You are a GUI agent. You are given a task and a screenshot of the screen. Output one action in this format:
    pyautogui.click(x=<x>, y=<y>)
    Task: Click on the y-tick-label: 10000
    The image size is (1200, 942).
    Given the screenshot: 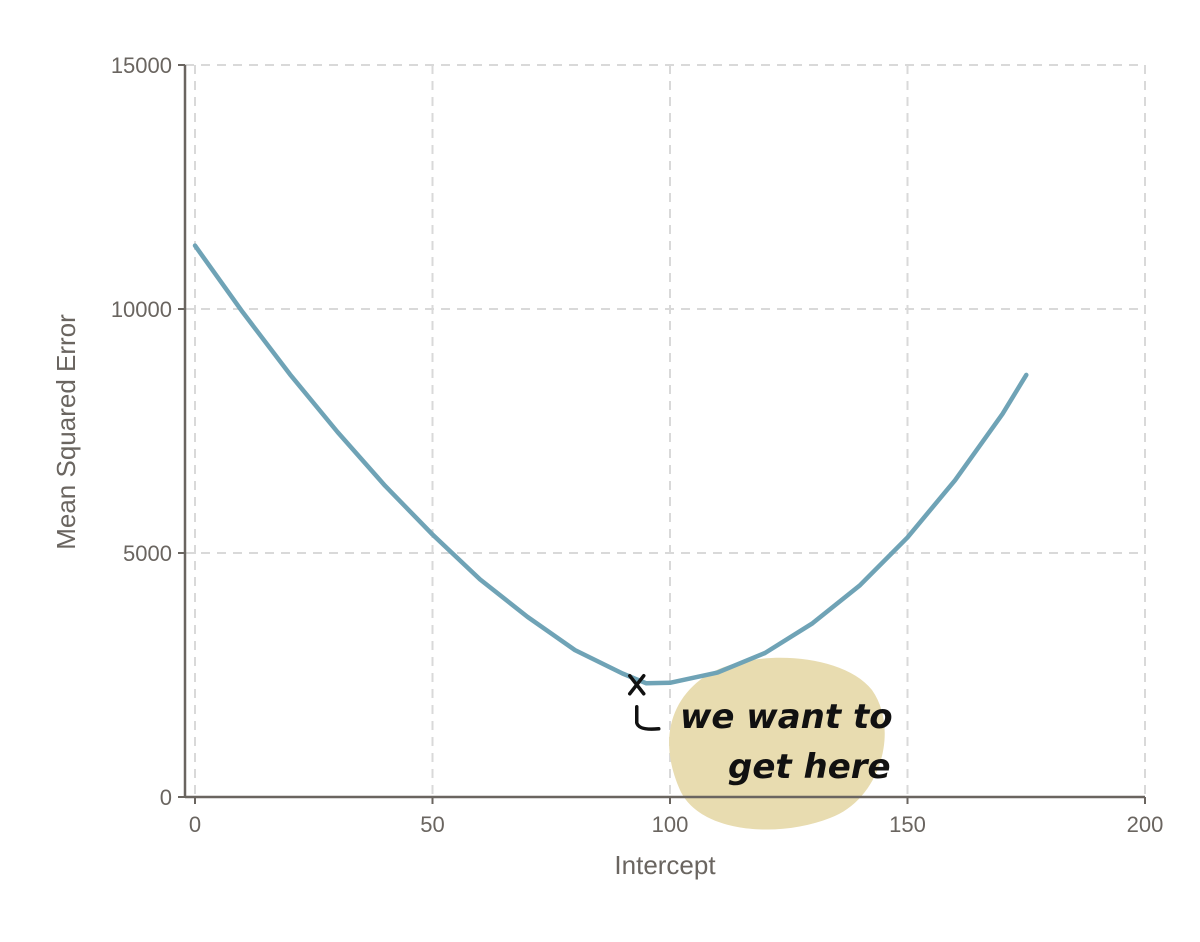 What is the action you would take?
    pyautogui.click(x=141, y=309)
    